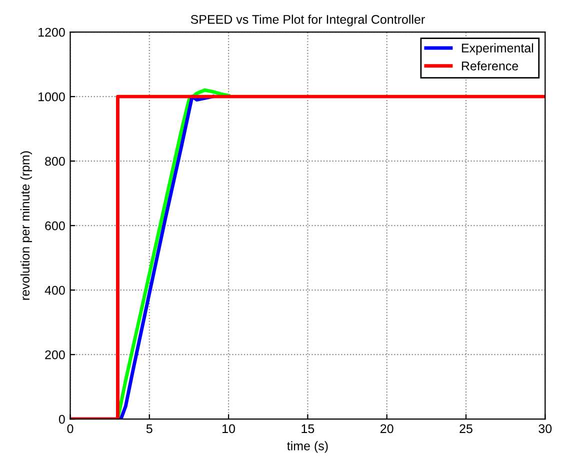  What do you see at coordinates (70, 429) in the screenshot?
I see `x-tick-label: 0` at bounding box center [70, 429].